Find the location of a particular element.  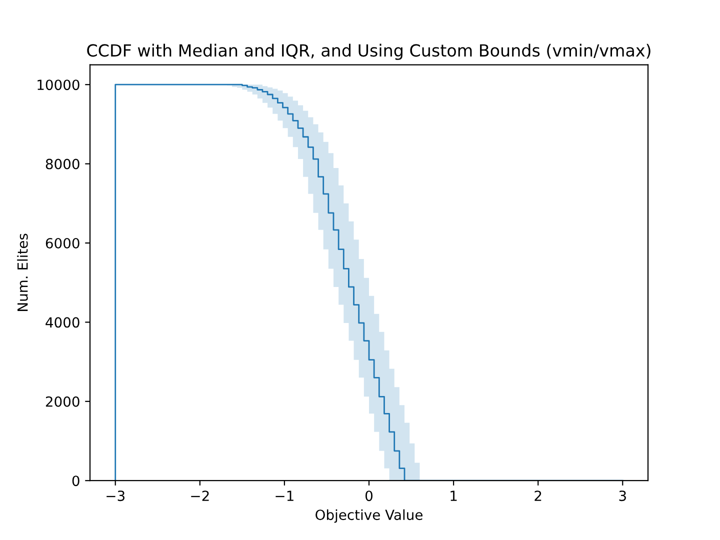

x-tick-label: −3 is located at coordinates (115, 496).